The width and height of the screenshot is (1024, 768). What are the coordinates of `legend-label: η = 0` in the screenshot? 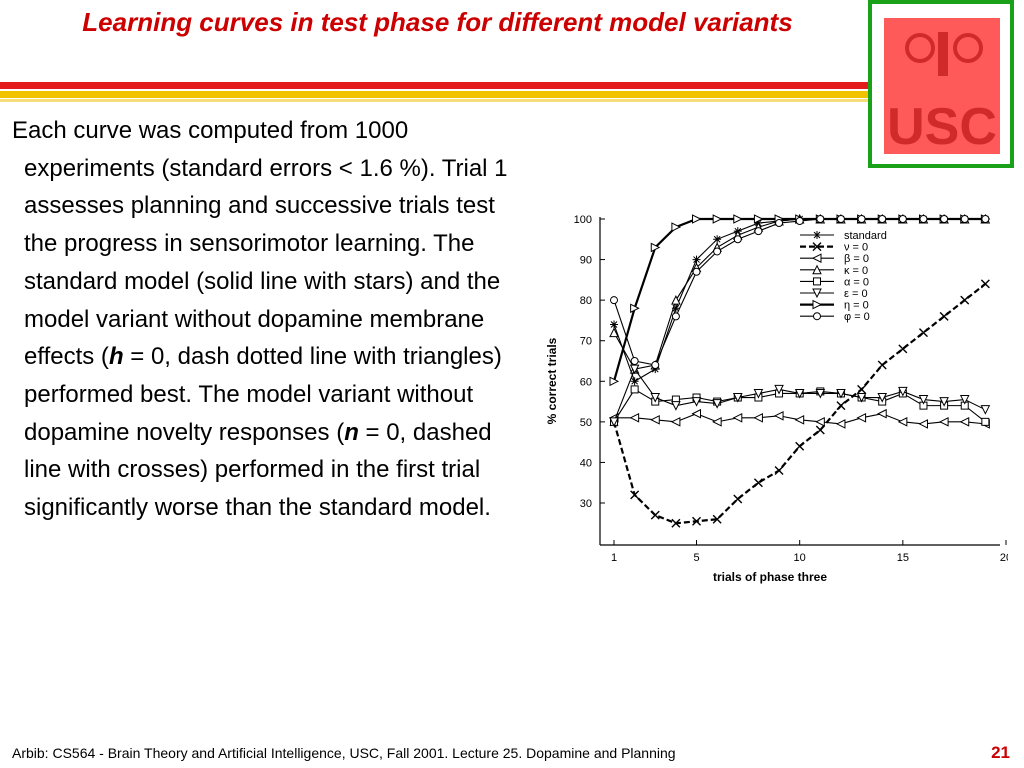 It's located at (856, 306).